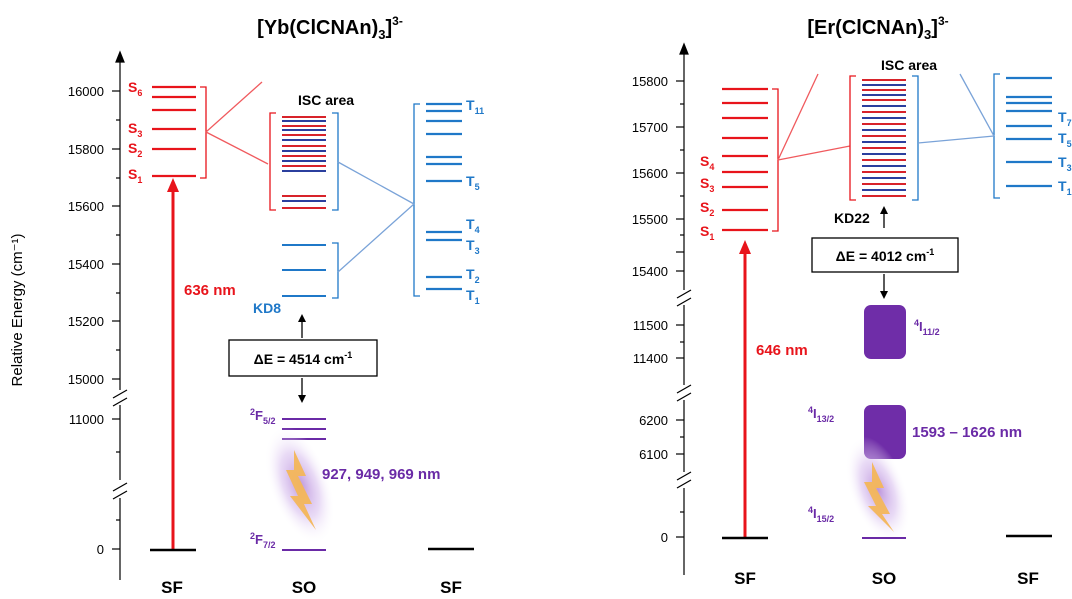 The height and width of the screenshot is (599, 1072). I want to click on svg-text: 4I13/2, so click(821, 414).